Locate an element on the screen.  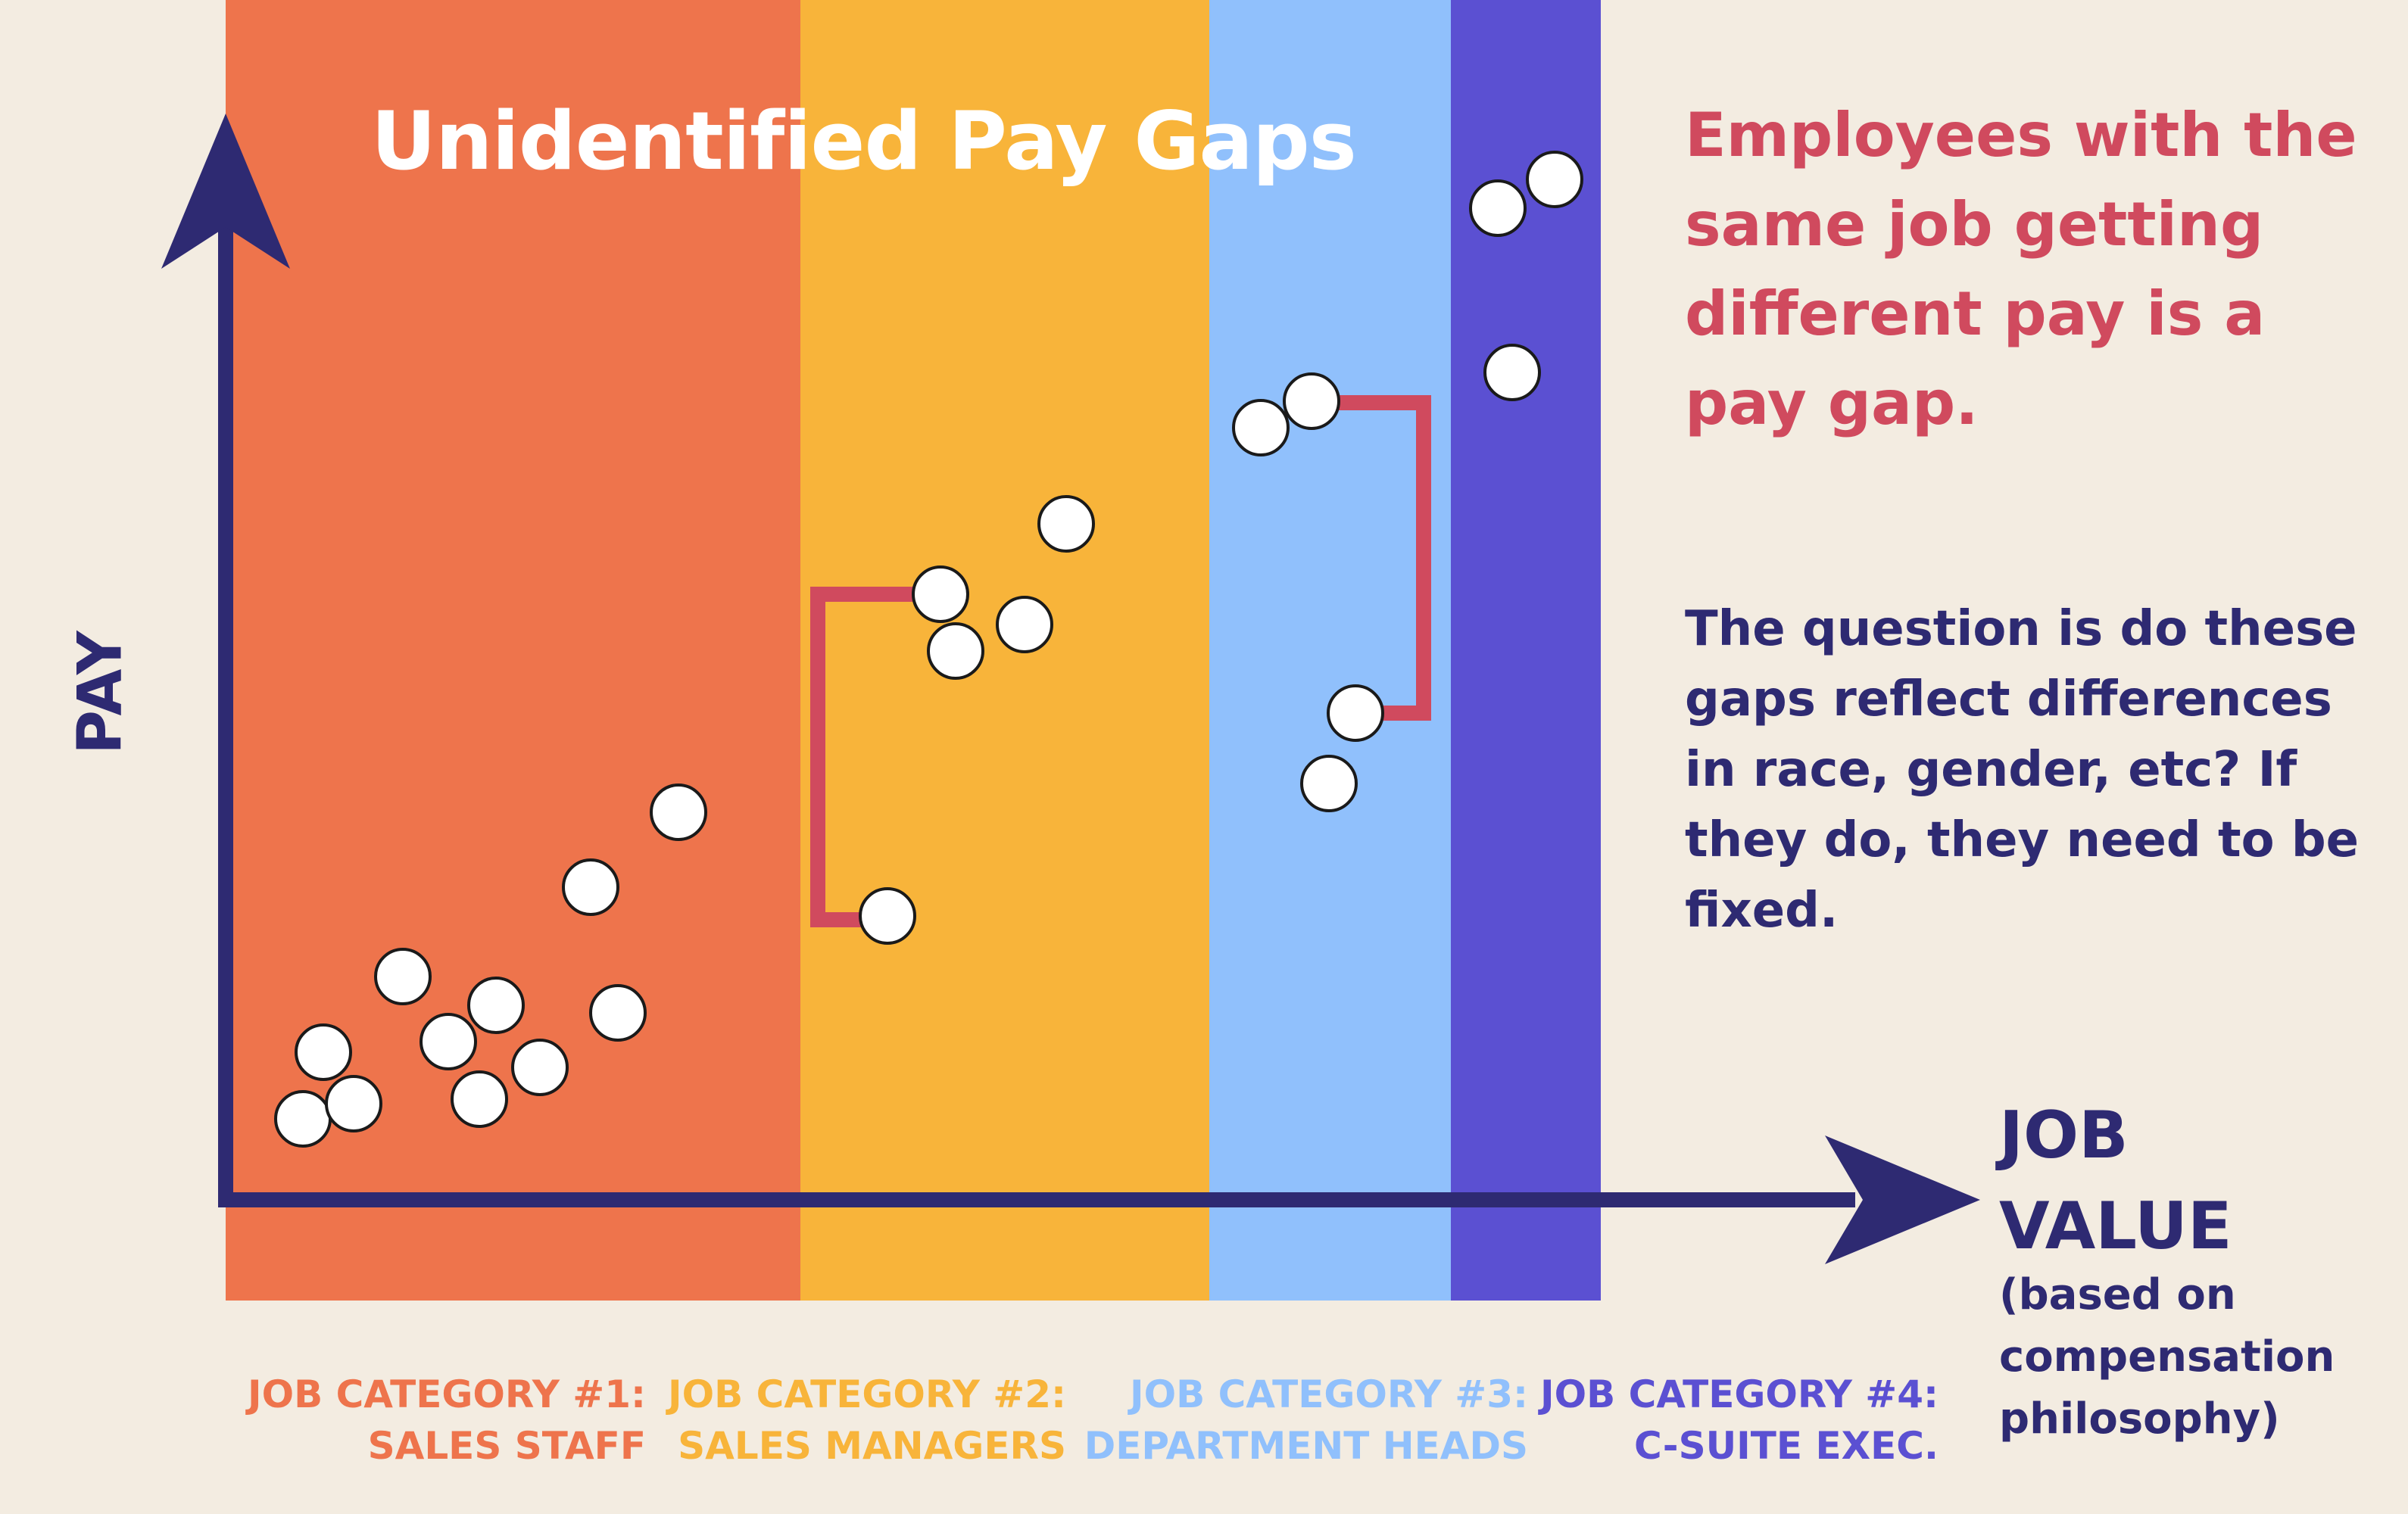
pay-gap-bracket-sales-managers is located at coordinates (874, 757).